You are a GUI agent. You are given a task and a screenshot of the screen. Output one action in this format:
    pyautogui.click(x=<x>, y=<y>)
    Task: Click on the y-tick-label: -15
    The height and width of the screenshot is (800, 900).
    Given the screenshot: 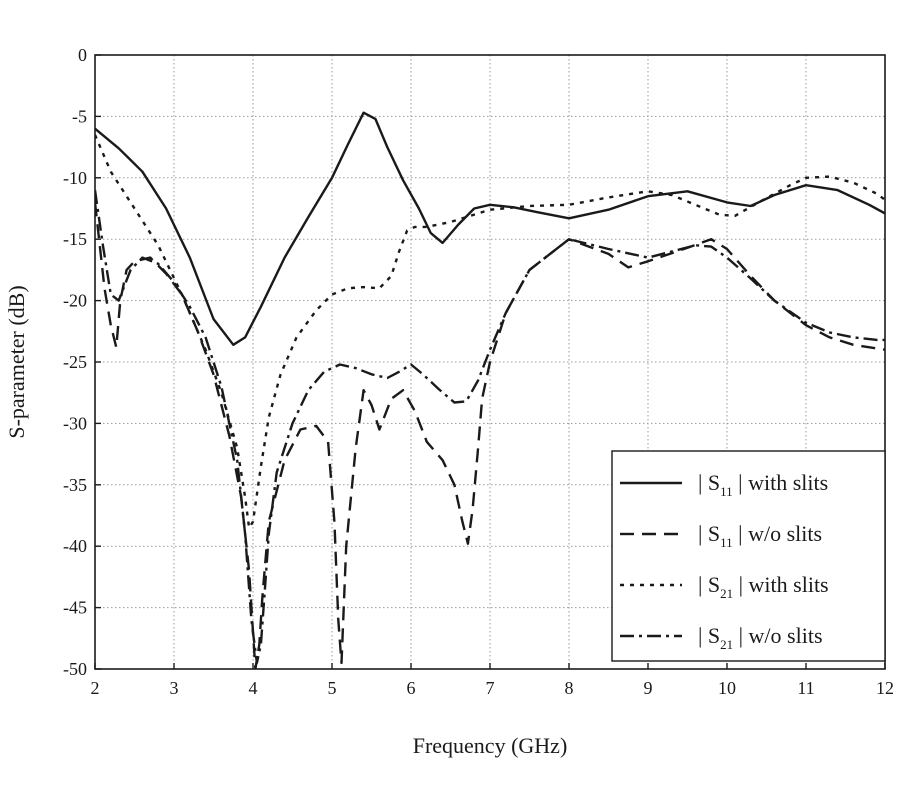 What is the action you would take?
    pyautogui.click(x=75, y=239)
    